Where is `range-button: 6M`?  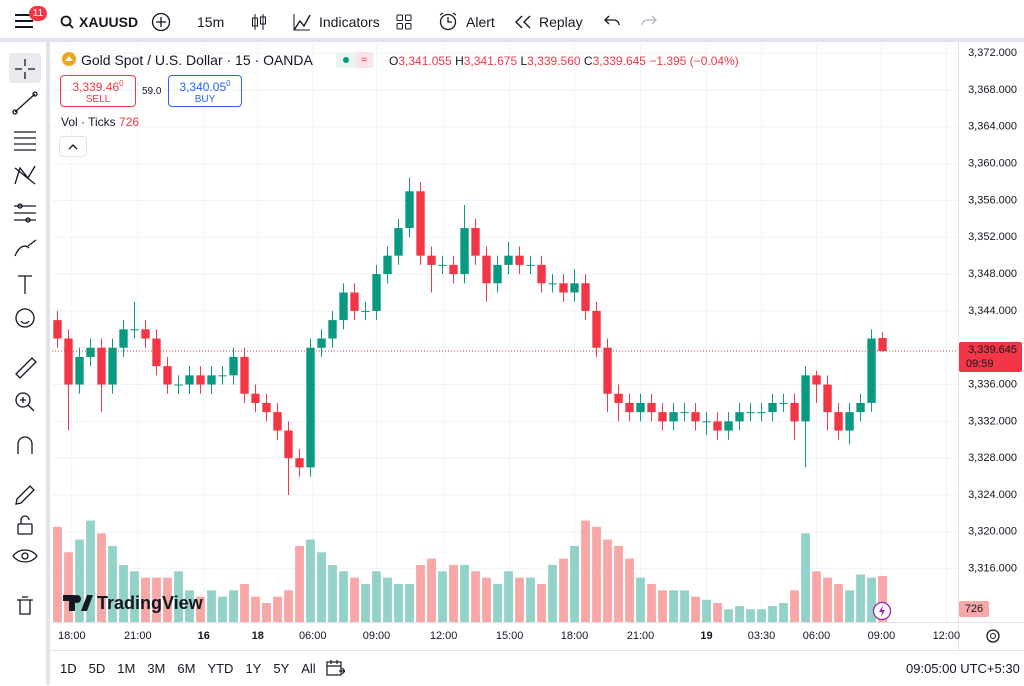
range-button: 6M is located at coordinates (186, 668).